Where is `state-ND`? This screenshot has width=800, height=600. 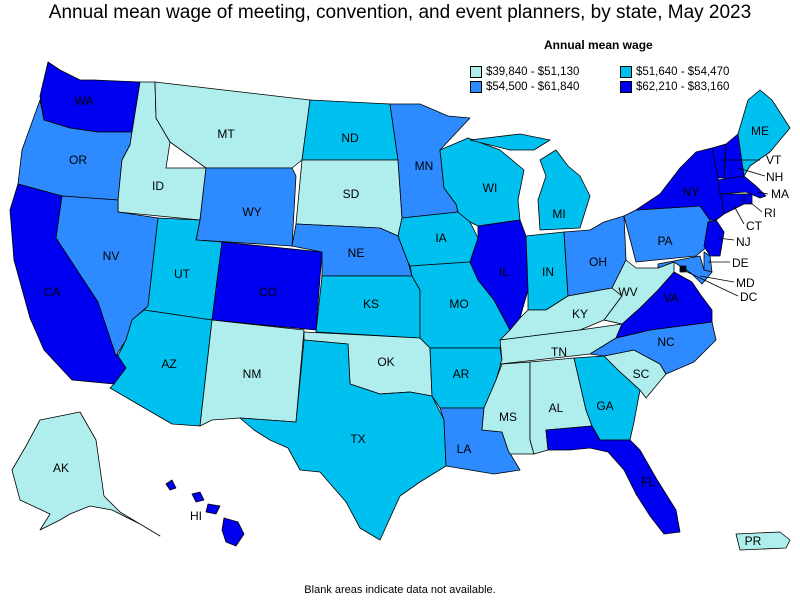
state-ND is located at coordinates (350, 130).